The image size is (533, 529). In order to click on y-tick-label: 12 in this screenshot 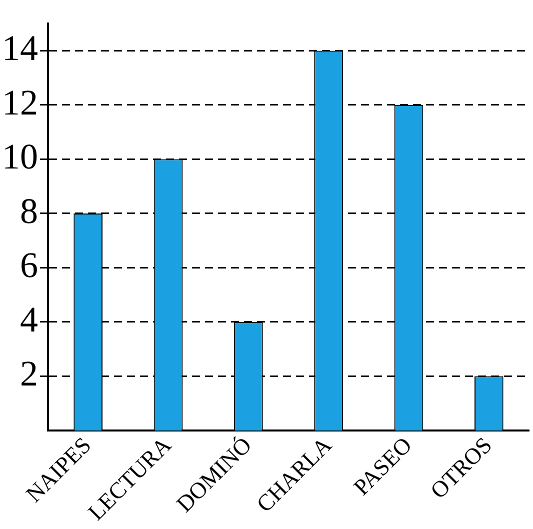, I will do `click(20, 102)`.